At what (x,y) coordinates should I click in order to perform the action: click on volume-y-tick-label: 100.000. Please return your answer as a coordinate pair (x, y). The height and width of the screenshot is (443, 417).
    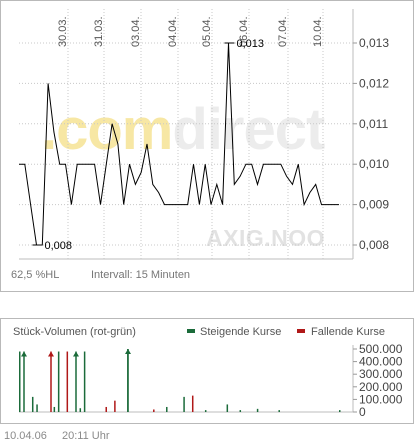
    Looking at the image, I should click on (381, 399).